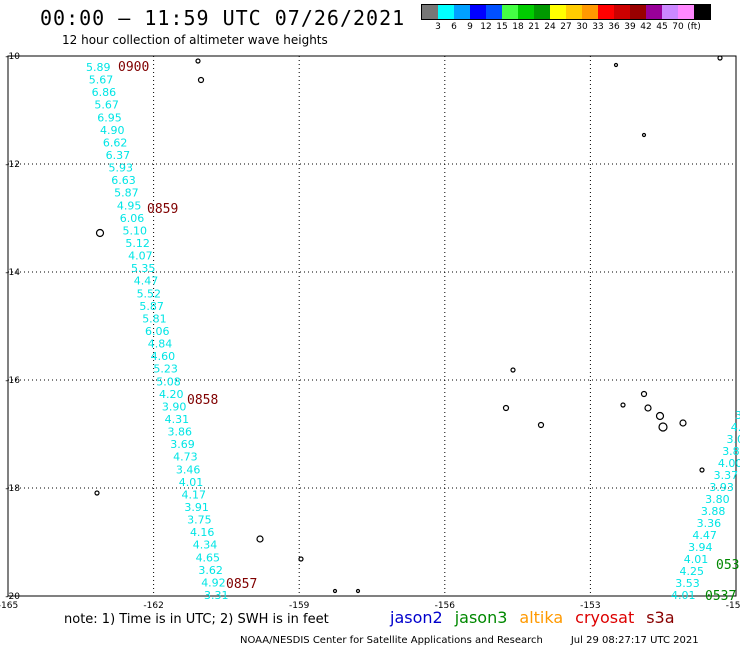 The width and height of the screenshot is (740, 650). What do you see at coordinates (210, 570) in the screenshot?
I see `track-value-label: 3.62` at bounding box center [210, 570].